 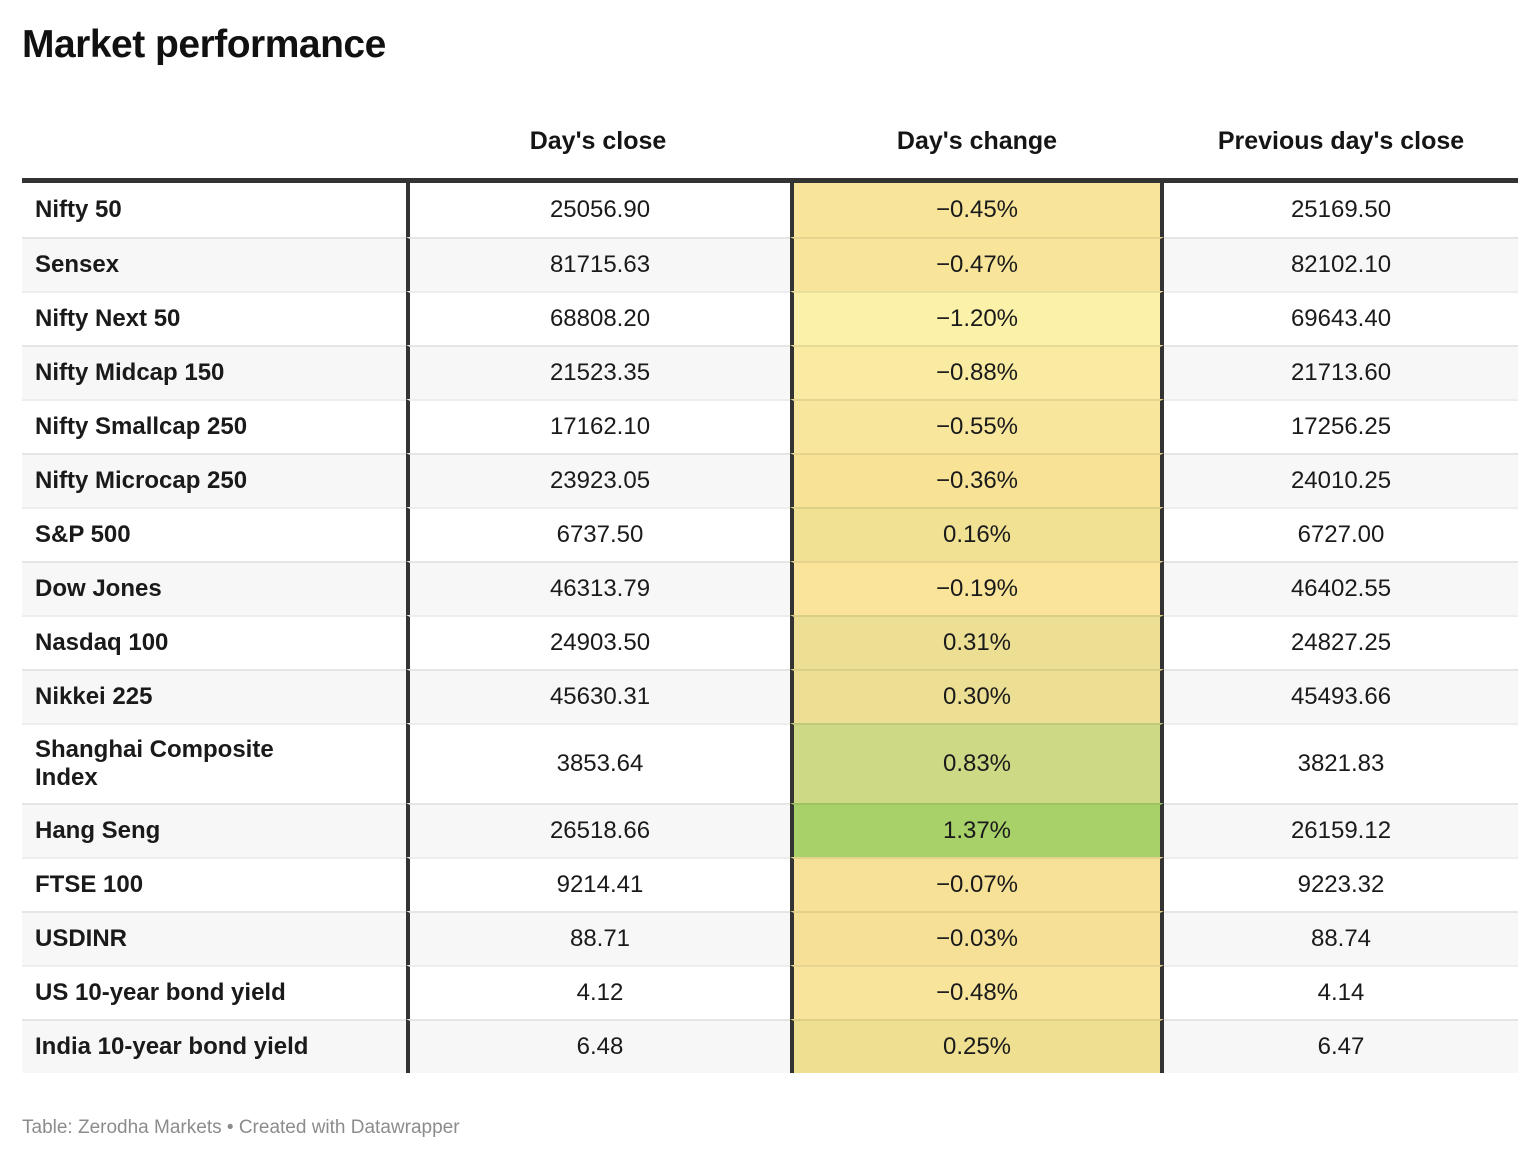 I want to click on column-header-days-close: Day's close, so click(x=598, y=140).